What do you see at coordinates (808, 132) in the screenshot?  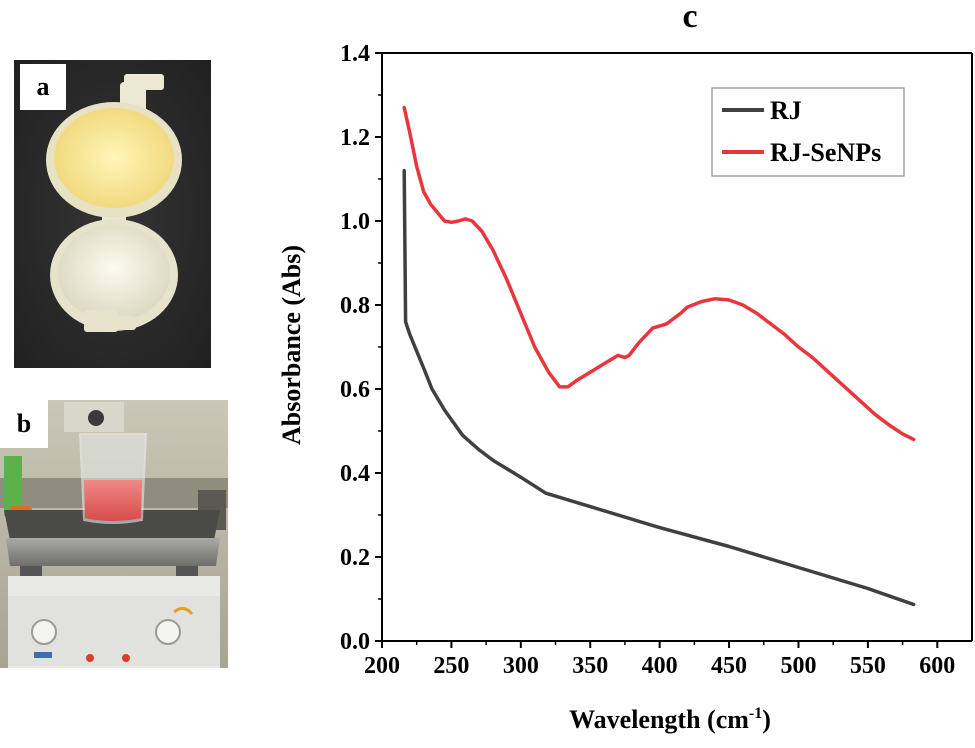 I see `legend-box` at bounding box center [808, 132].